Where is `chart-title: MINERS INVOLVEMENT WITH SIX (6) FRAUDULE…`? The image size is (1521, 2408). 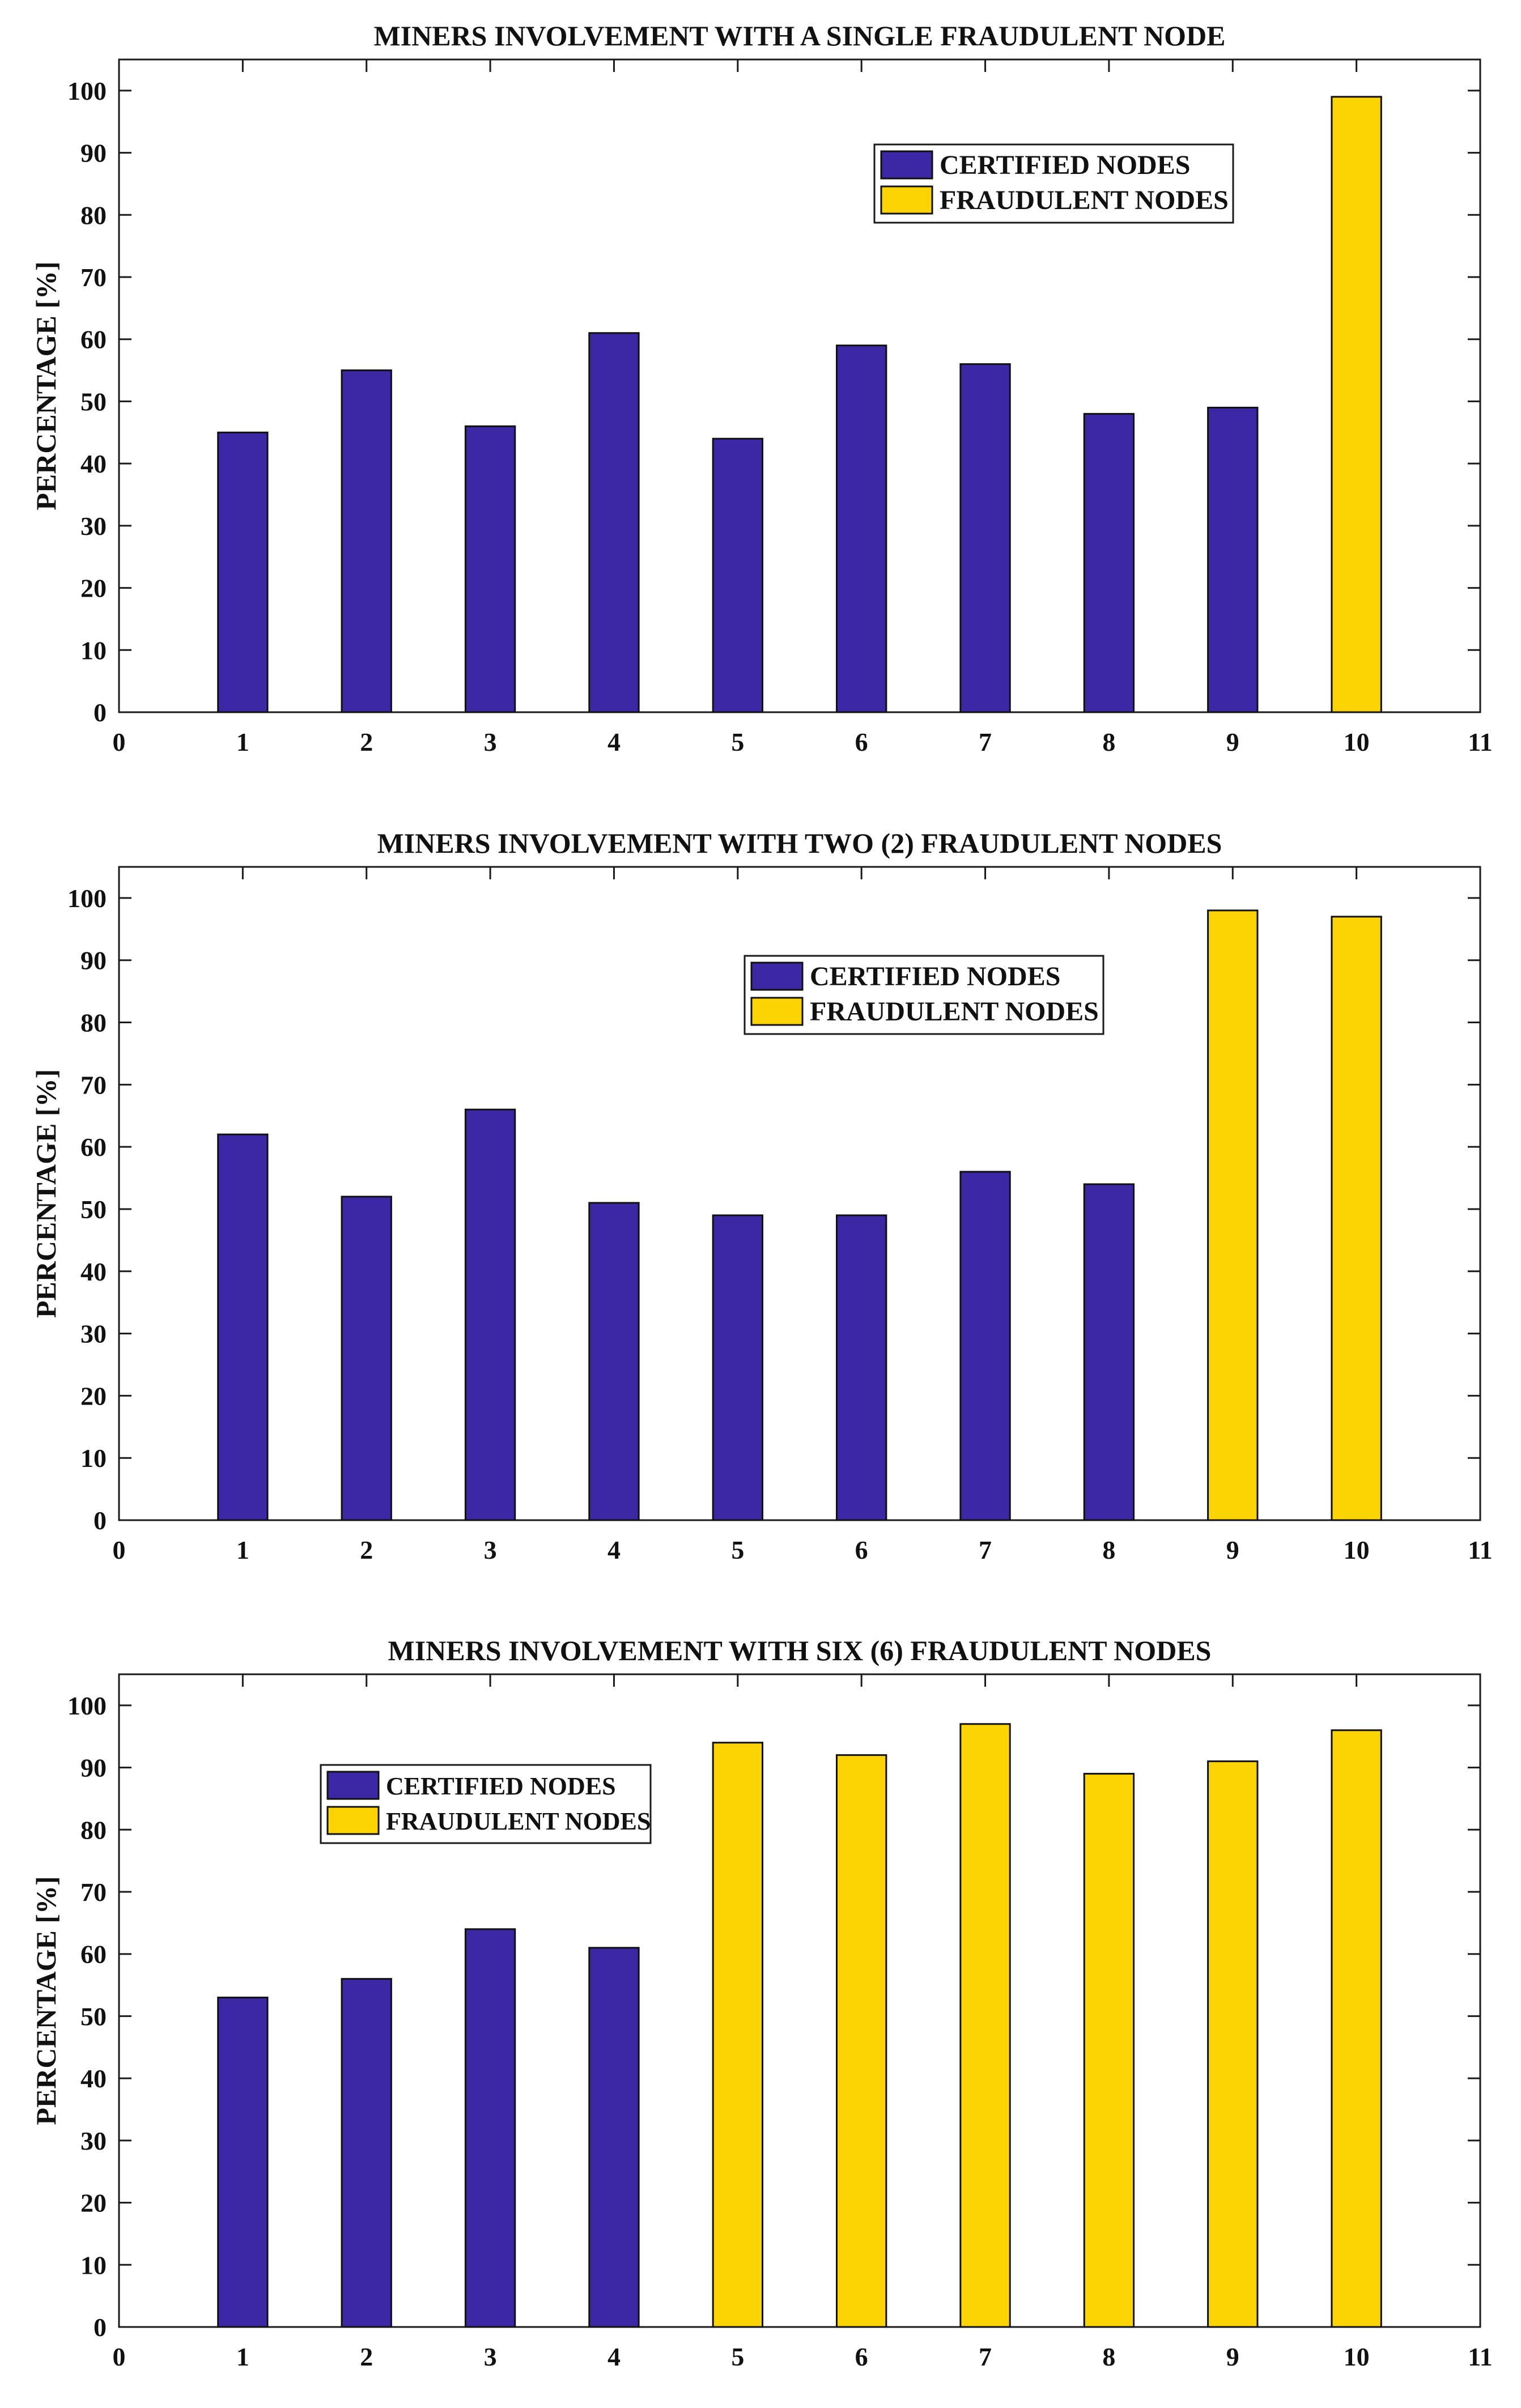
chart-title: MINERS INVOLVEMENT WITH SIX (6) FRAUDULE… is located at coordinates (800, 1650).